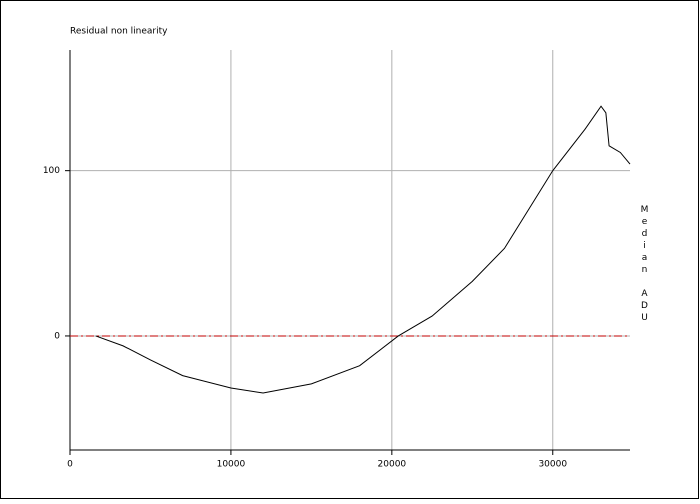 This screenshot has height=504, width=700. I want to click on x-tick-label: 10000, so click(231, 465).